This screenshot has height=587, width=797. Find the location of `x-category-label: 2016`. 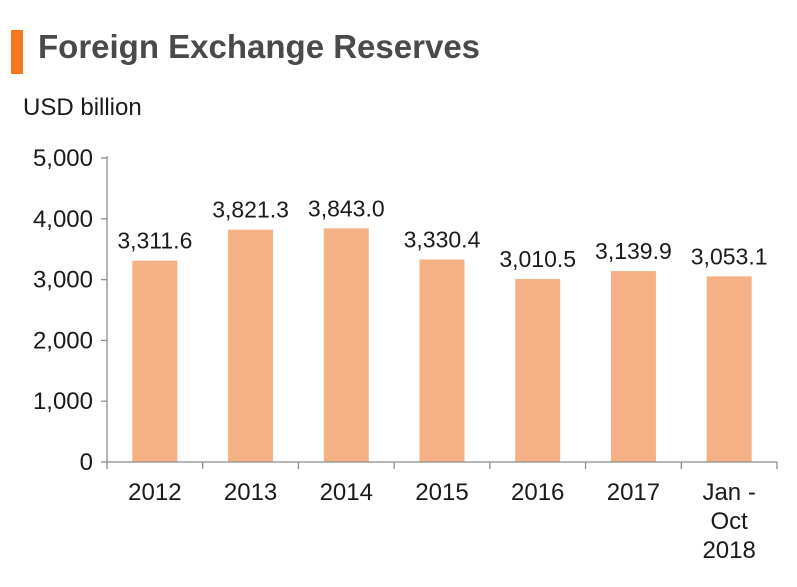

x-category-label: 2016 is located at coordinates (537, 492).